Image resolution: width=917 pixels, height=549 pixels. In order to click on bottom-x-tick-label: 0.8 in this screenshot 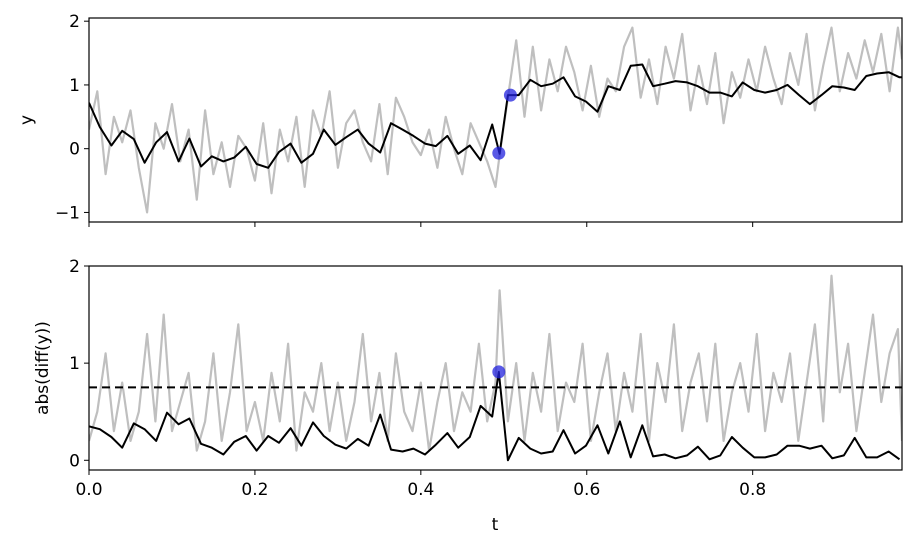, I will do `click(752, 490)`.